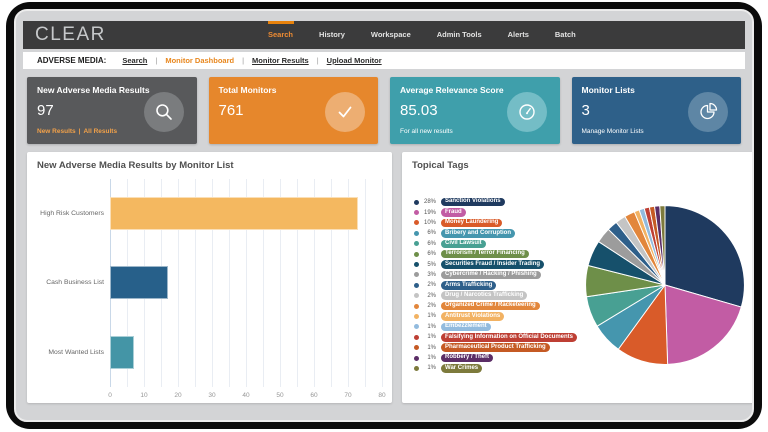 This screenshot has height=432, width=768. I want to click on nav-item-search: Search, so click(280, 35).